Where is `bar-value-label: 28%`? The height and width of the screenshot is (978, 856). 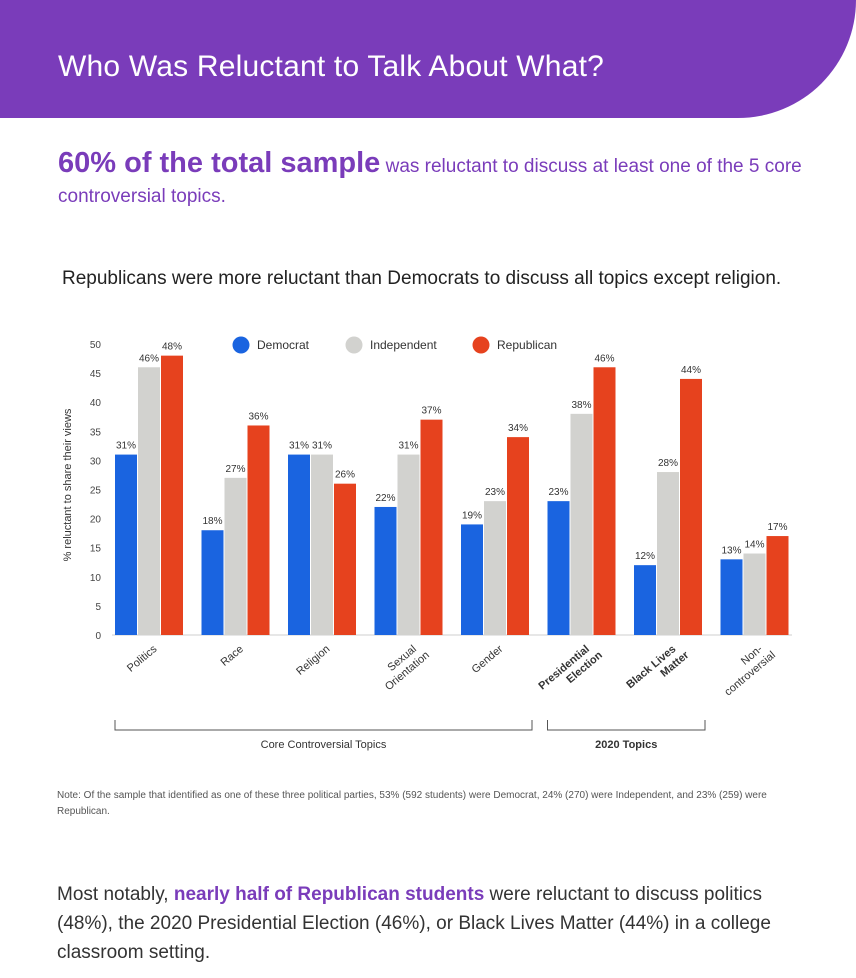
bar-value-label: 28% is located at coordinates (668, 463).